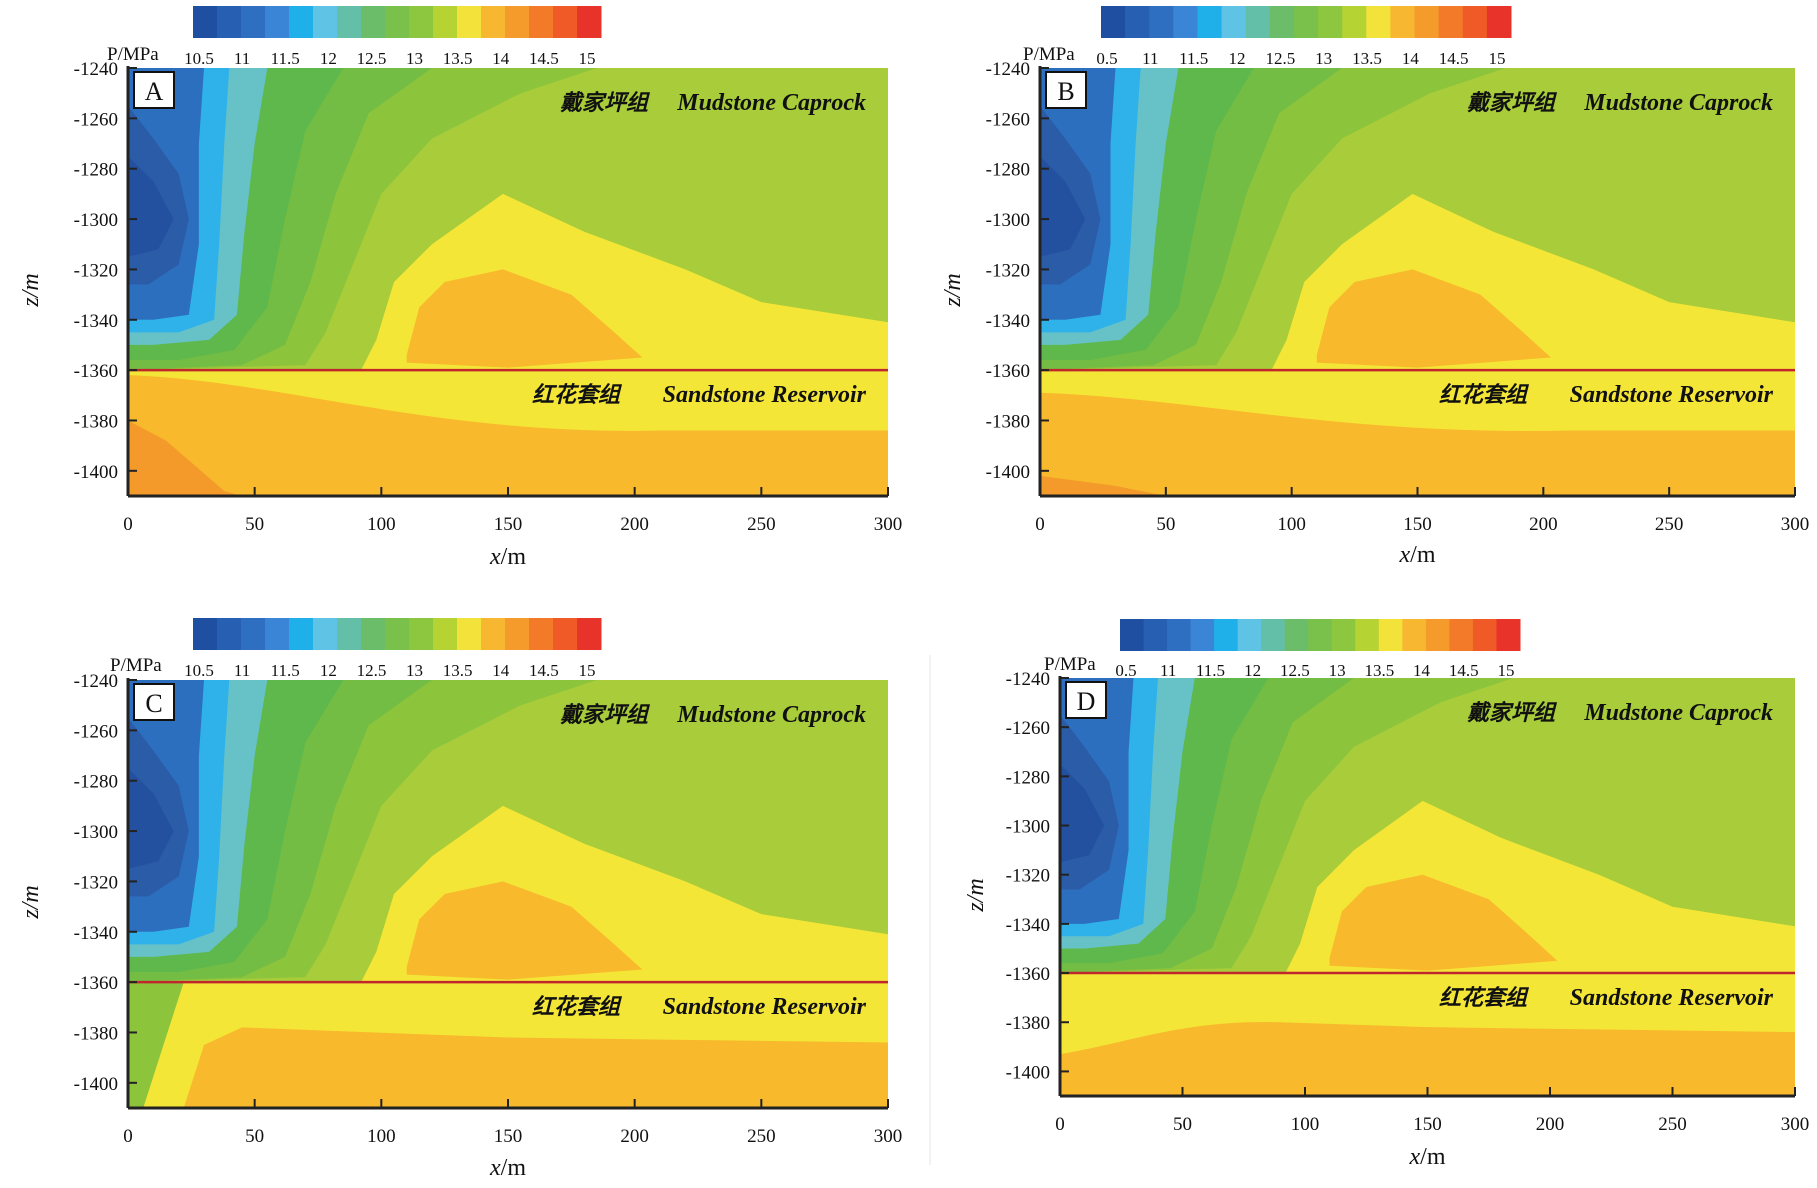 Image resolution: width=1817 pixels, height=1188 pixels. Describe the element at coordinates (1427, 887) in the screenshot. I see `contour-field` at that location.